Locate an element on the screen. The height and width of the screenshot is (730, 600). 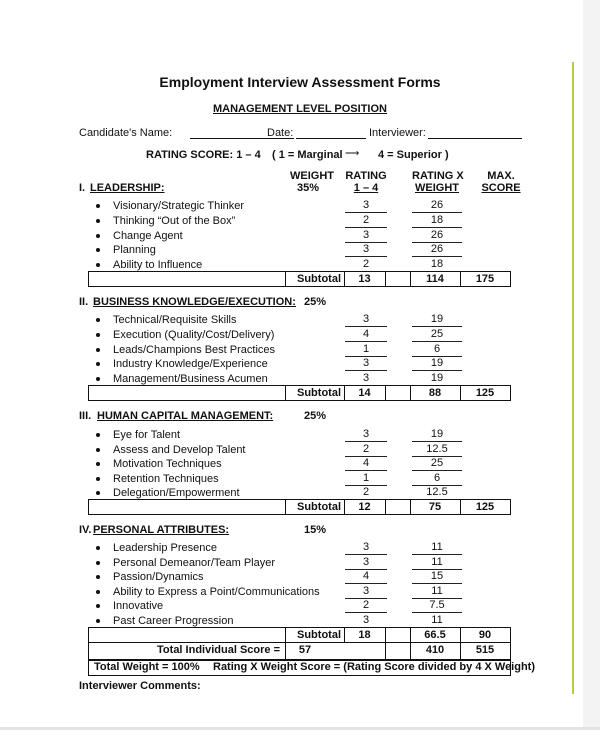
date-field is located at coordinates (331, 138).